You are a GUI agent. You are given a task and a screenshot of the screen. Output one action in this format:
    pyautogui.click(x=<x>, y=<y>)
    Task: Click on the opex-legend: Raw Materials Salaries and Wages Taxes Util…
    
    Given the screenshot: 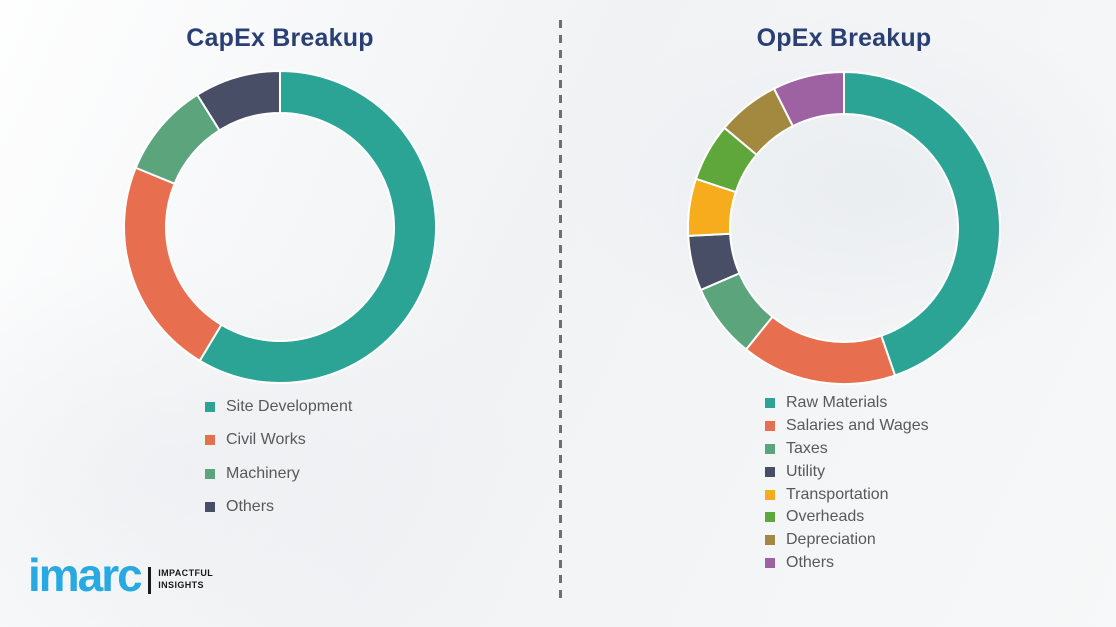 What is the action you would take?
    pyautogui.click(x=847, y=483)
    